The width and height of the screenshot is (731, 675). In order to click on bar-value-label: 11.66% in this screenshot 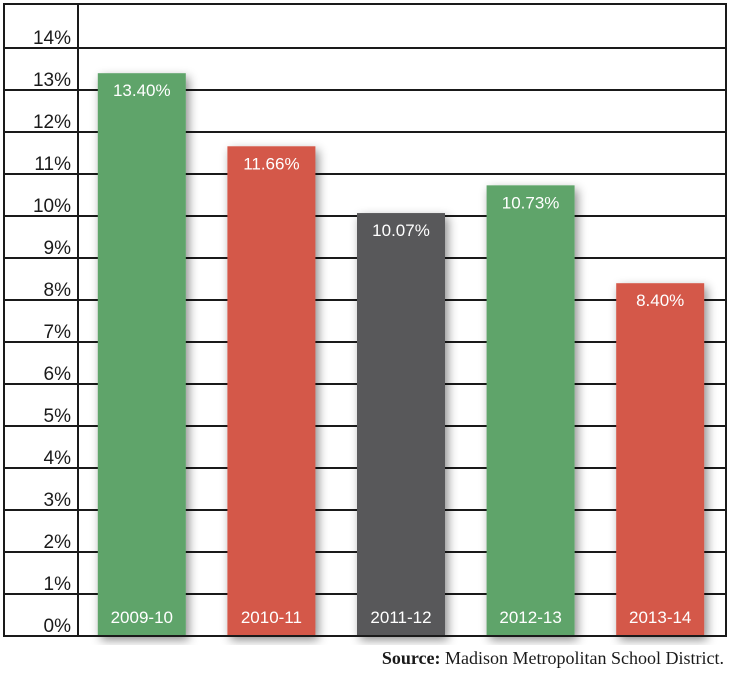, I will do `click(271, 163)`.